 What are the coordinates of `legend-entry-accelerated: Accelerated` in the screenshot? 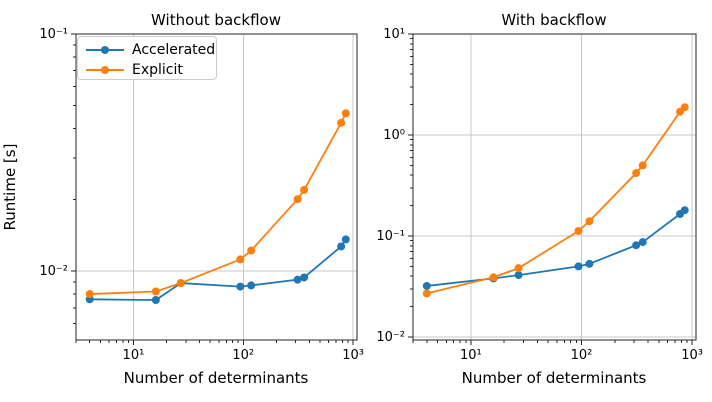 It's located at (151, 50).